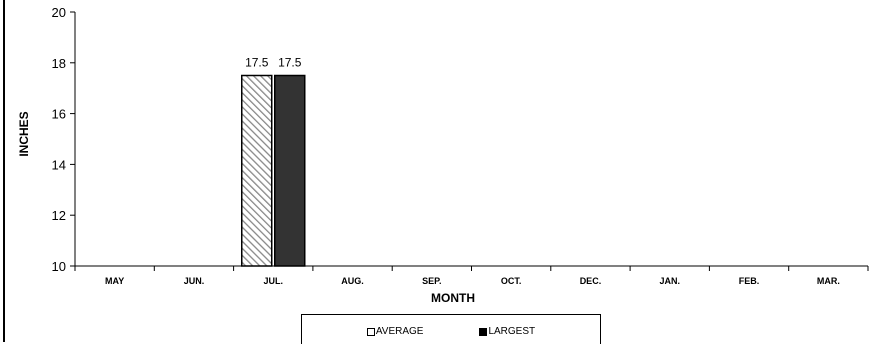 Image resolution: width=875 pixels, height=344 pixels. Describe the element at coordinates (59, 114) in the screenshot. I see `y-tick-label: 16` at that location.